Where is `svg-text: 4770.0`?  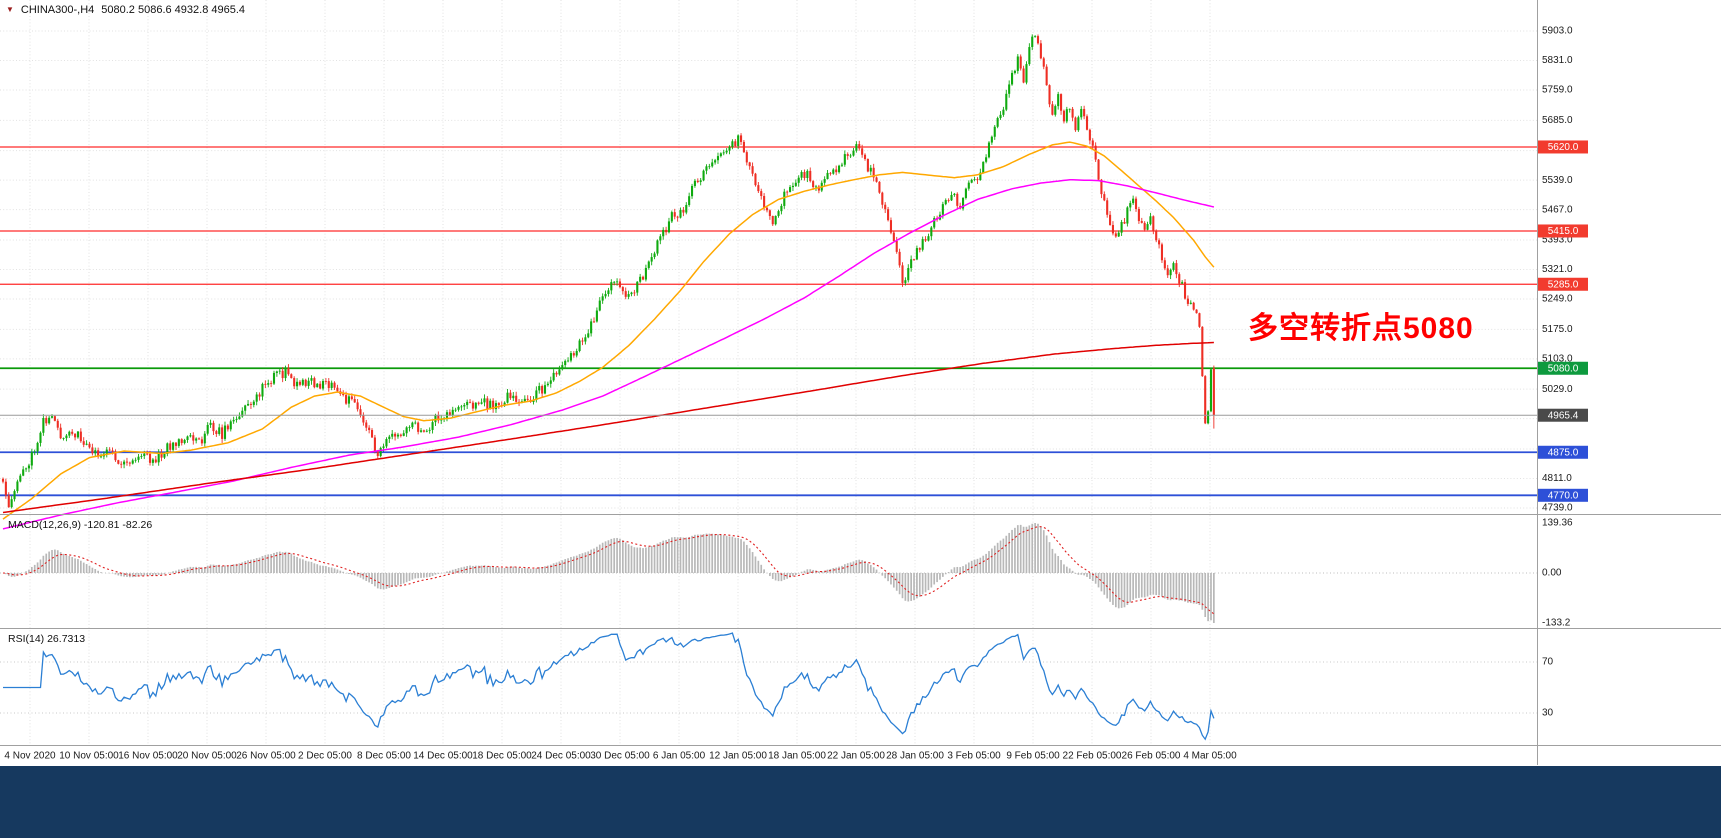 svg-text: 4770.0 is located at coordinates (1563, 495).